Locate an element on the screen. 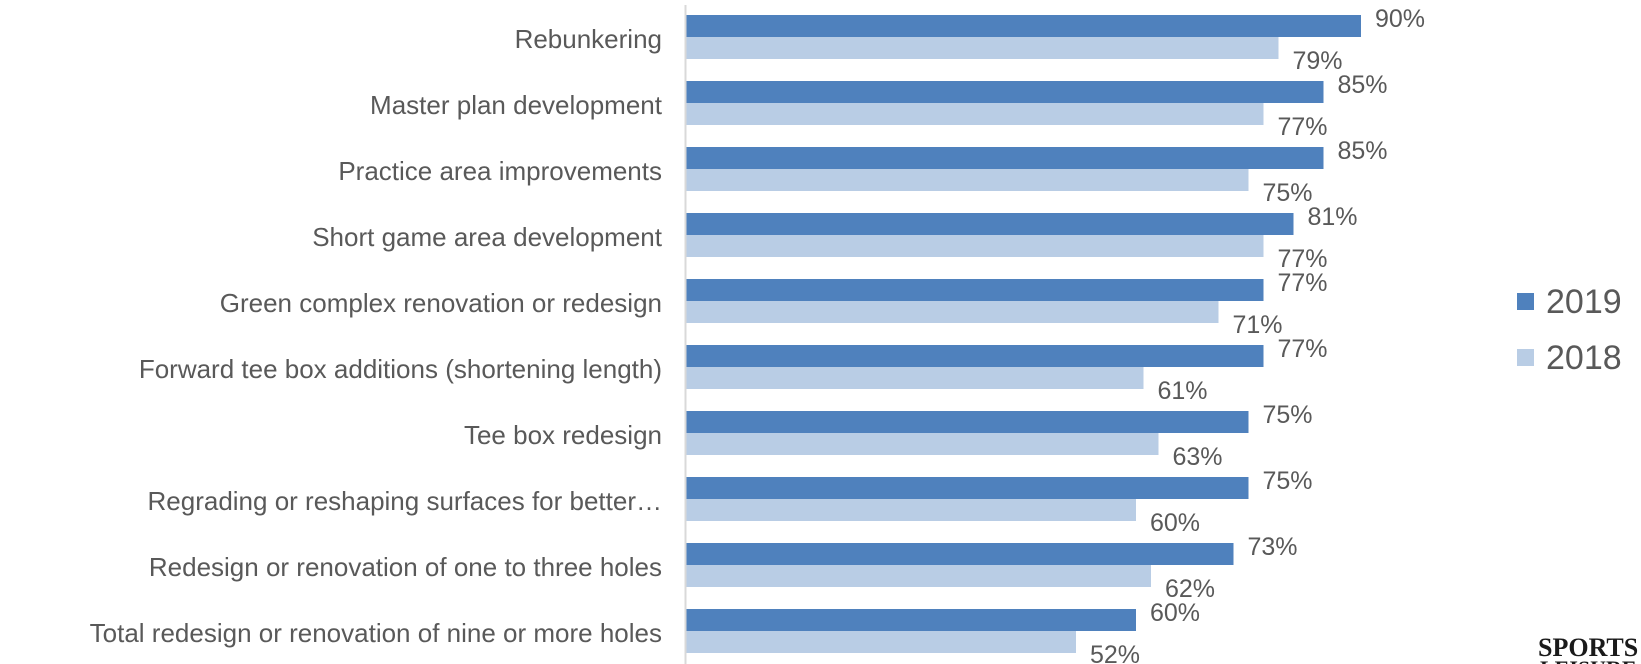  category-label: Tee box redesign is located at coordinates (563, 435).